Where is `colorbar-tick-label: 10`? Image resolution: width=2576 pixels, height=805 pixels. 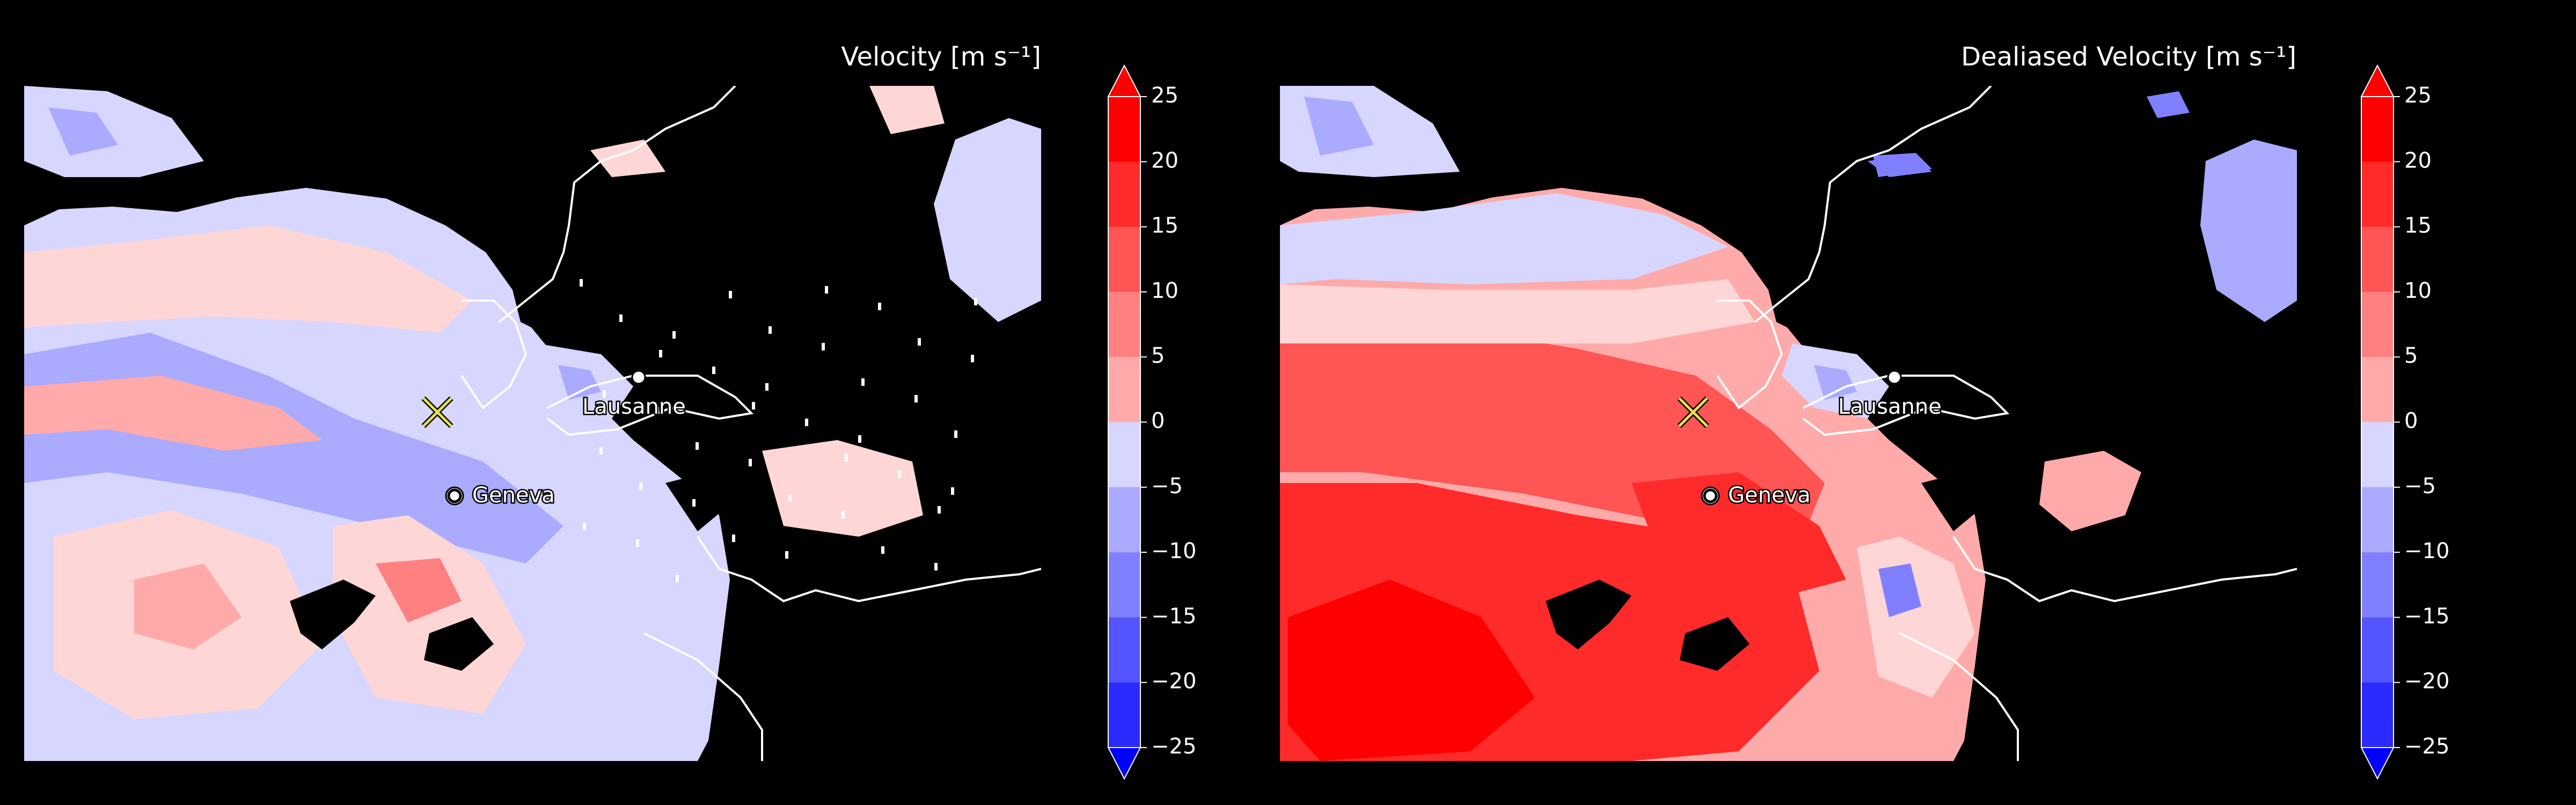
colorbar-tick-label: 10 is located at coordinates (1165, 291).